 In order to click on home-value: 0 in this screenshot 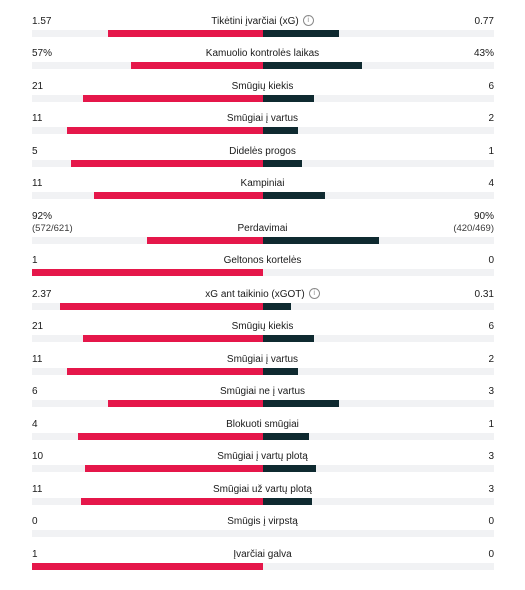, I will do `click(35, 522)`.